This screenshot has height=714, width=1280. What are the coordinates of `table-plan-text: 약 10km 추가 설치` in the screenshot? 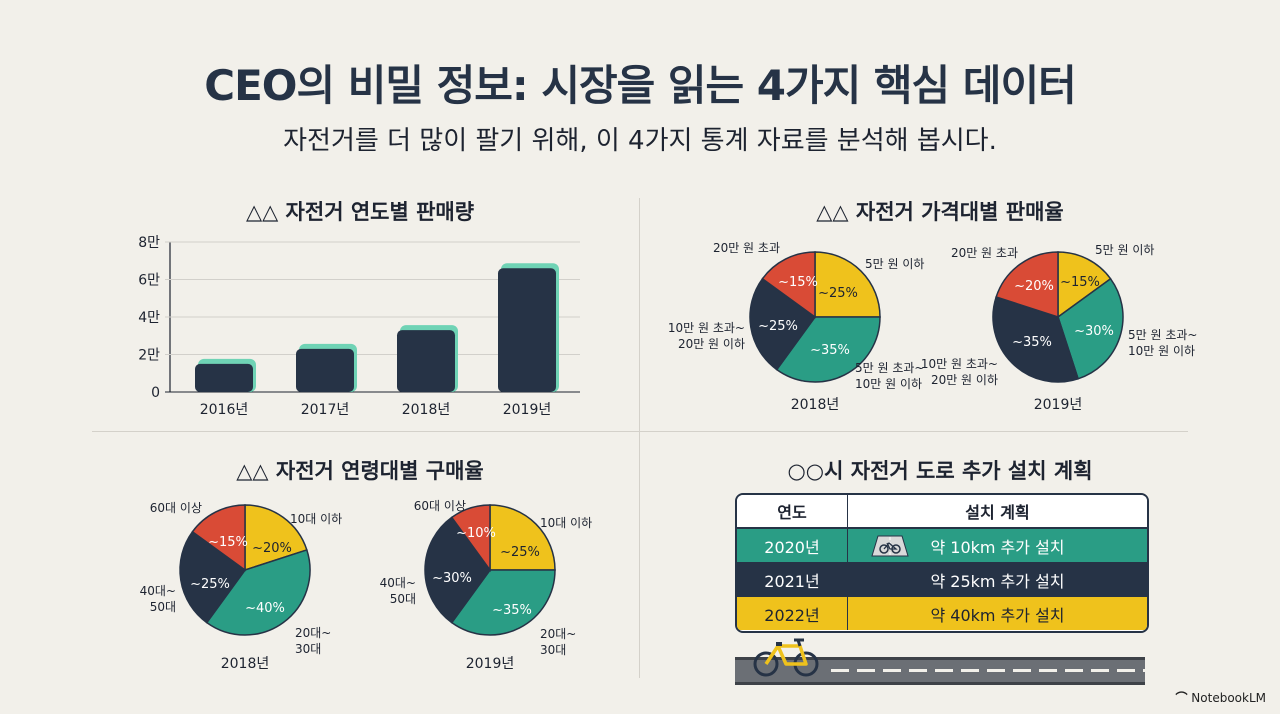 It's located at (997, 547).